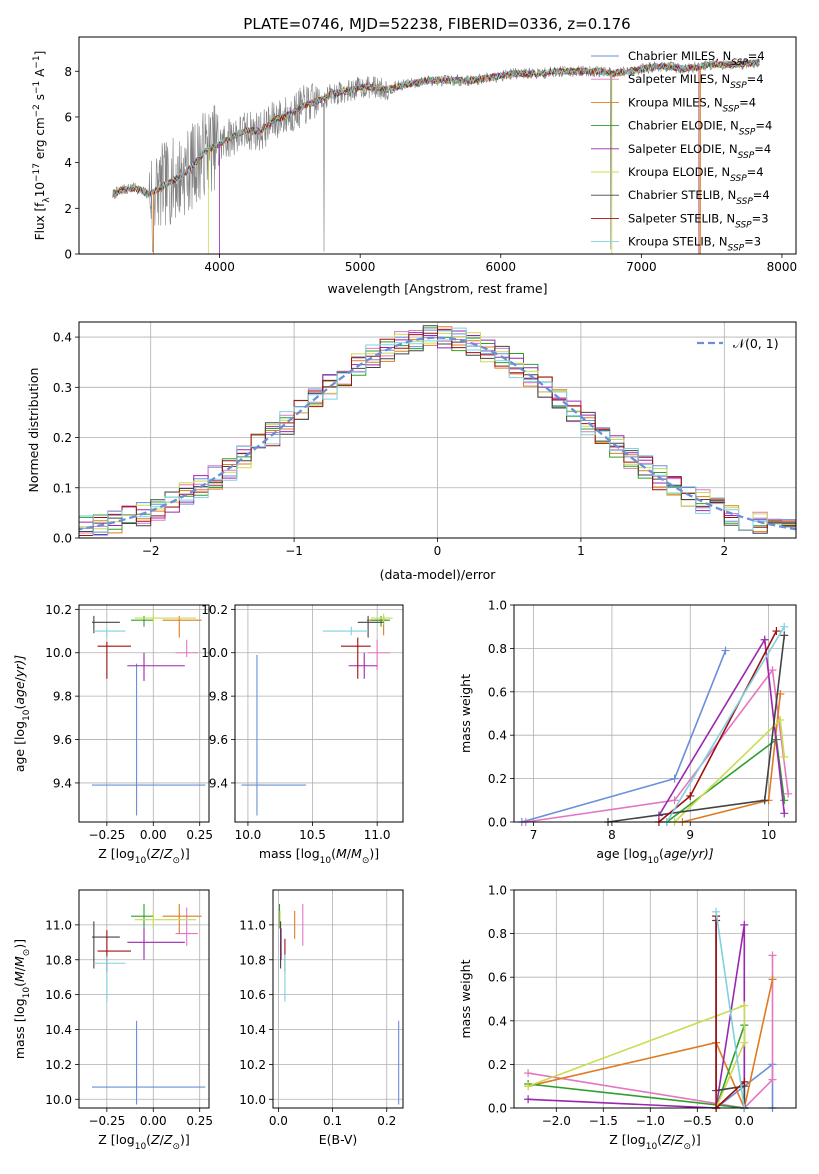 This screenshot has width=819, height=1174. Describe the element at coordinates (252, 960) in the screenshot. I see `mass-vs-EBV-ytick-label: 10.8` at that location.